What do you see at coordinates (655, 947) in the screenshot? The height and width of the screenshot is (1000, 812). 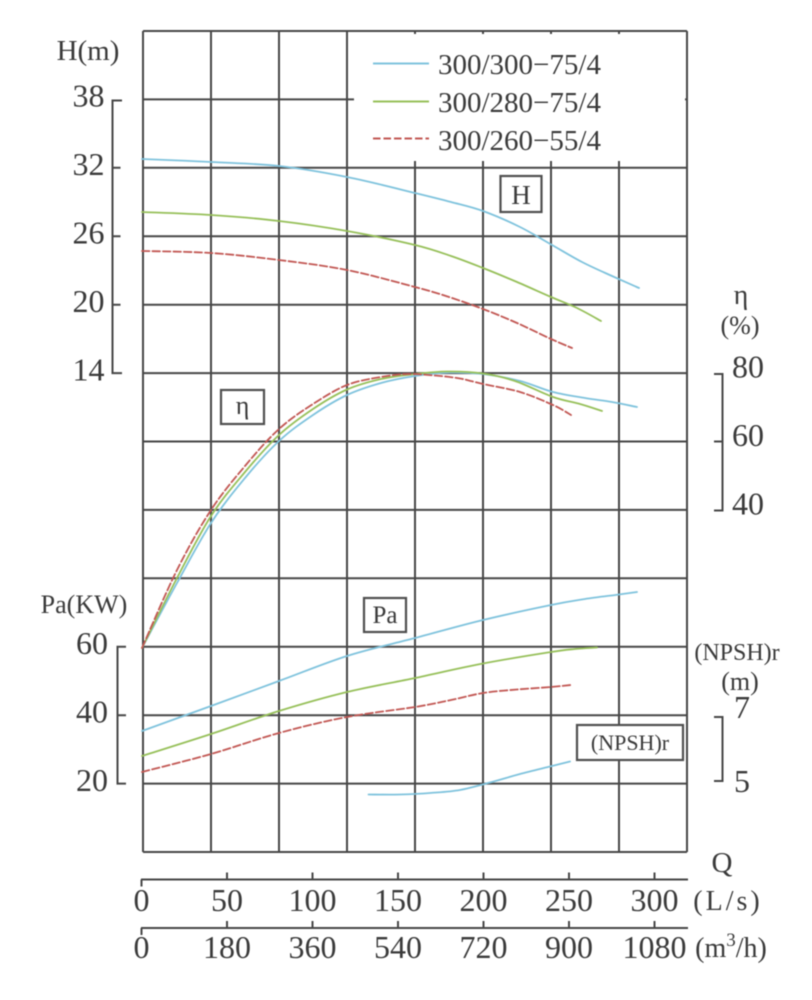 I see `svg-text: 1080` at bounding box center [655, 947].